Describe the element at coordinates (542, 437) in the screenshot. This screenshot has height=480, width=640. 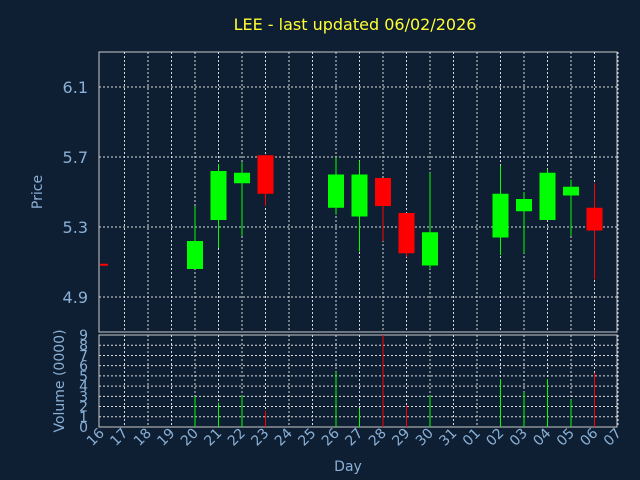
I see `day-tick-label: 04` at that location.